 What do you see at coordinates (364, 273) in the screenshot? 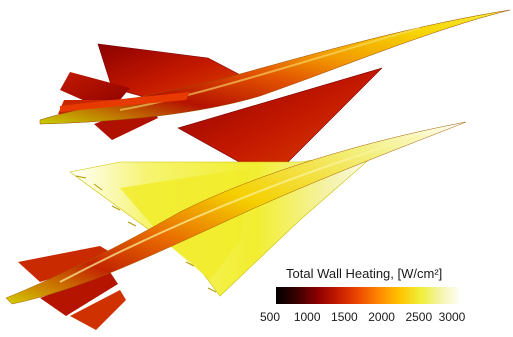
I see `colorbar-title: Total Wall Heating, [W/cm²]` at bounding box center [364, 273].